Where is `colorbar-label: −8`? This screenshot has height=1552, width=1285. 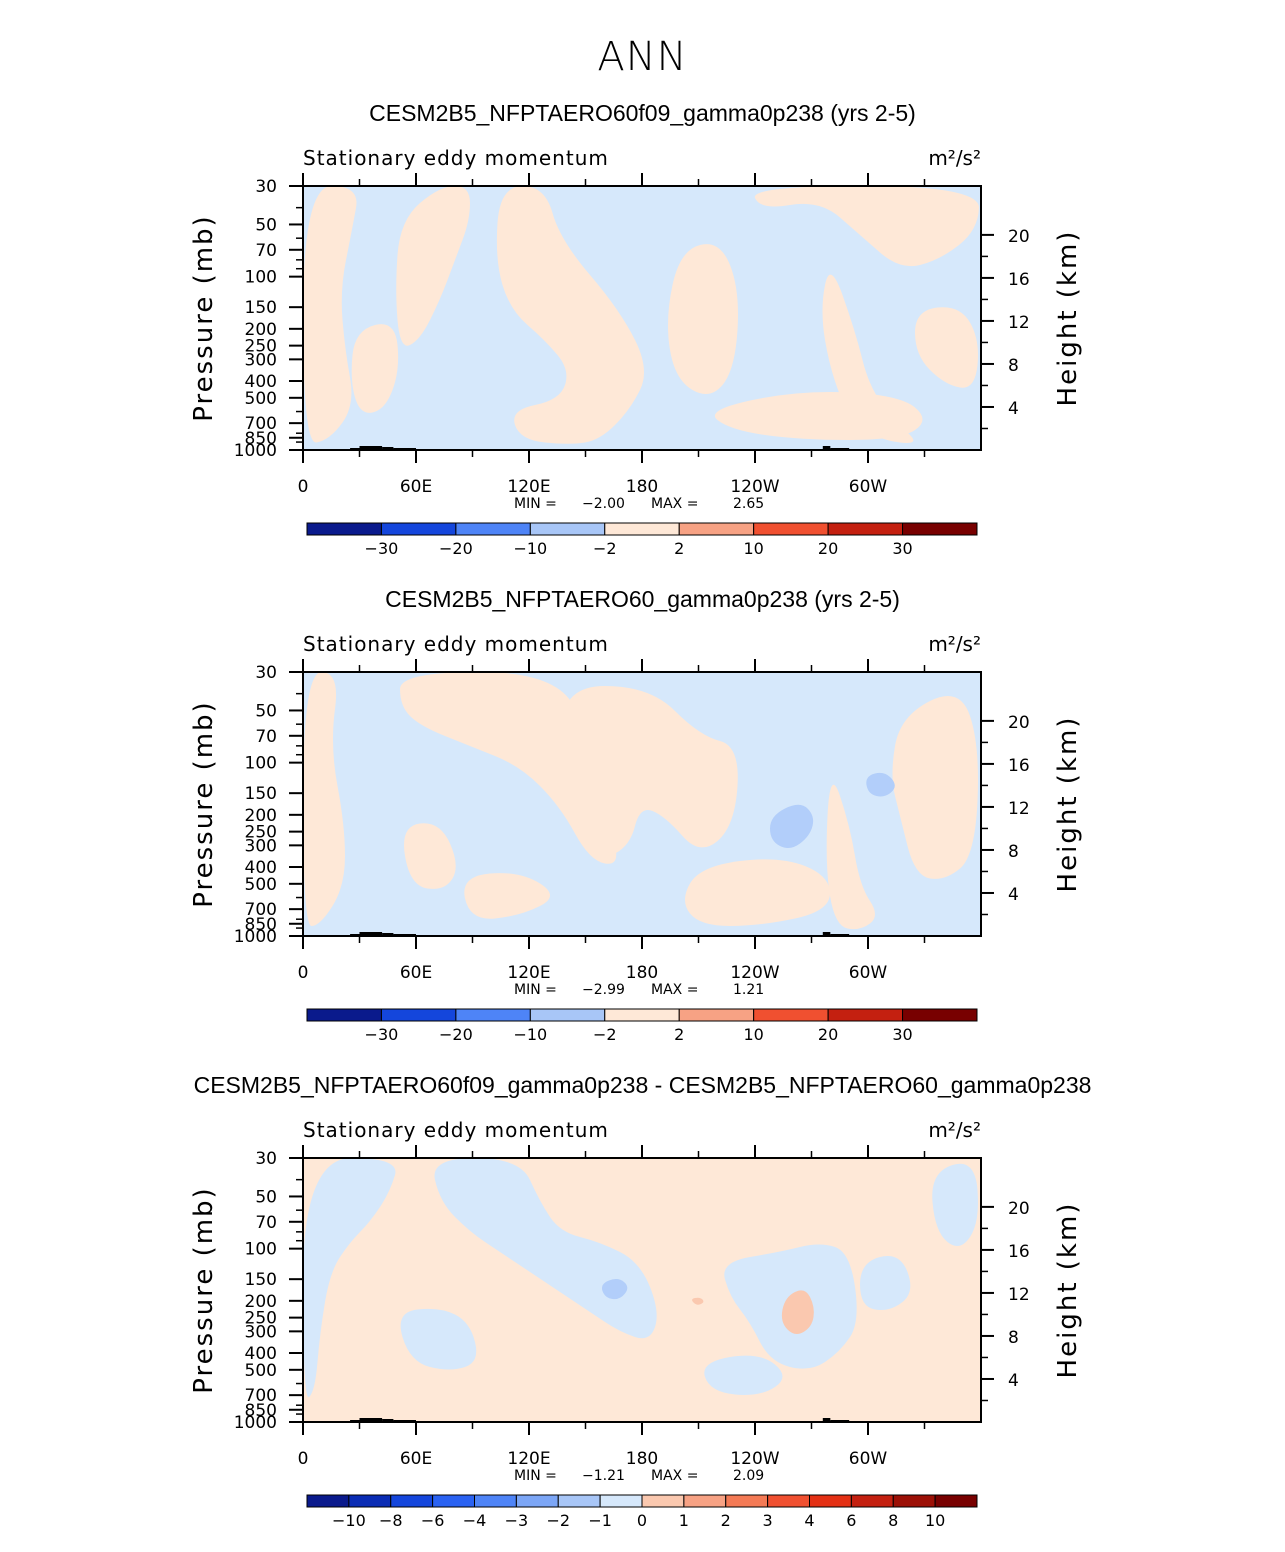
colorbar-label: −8 is located at coordinates (391, 1520).